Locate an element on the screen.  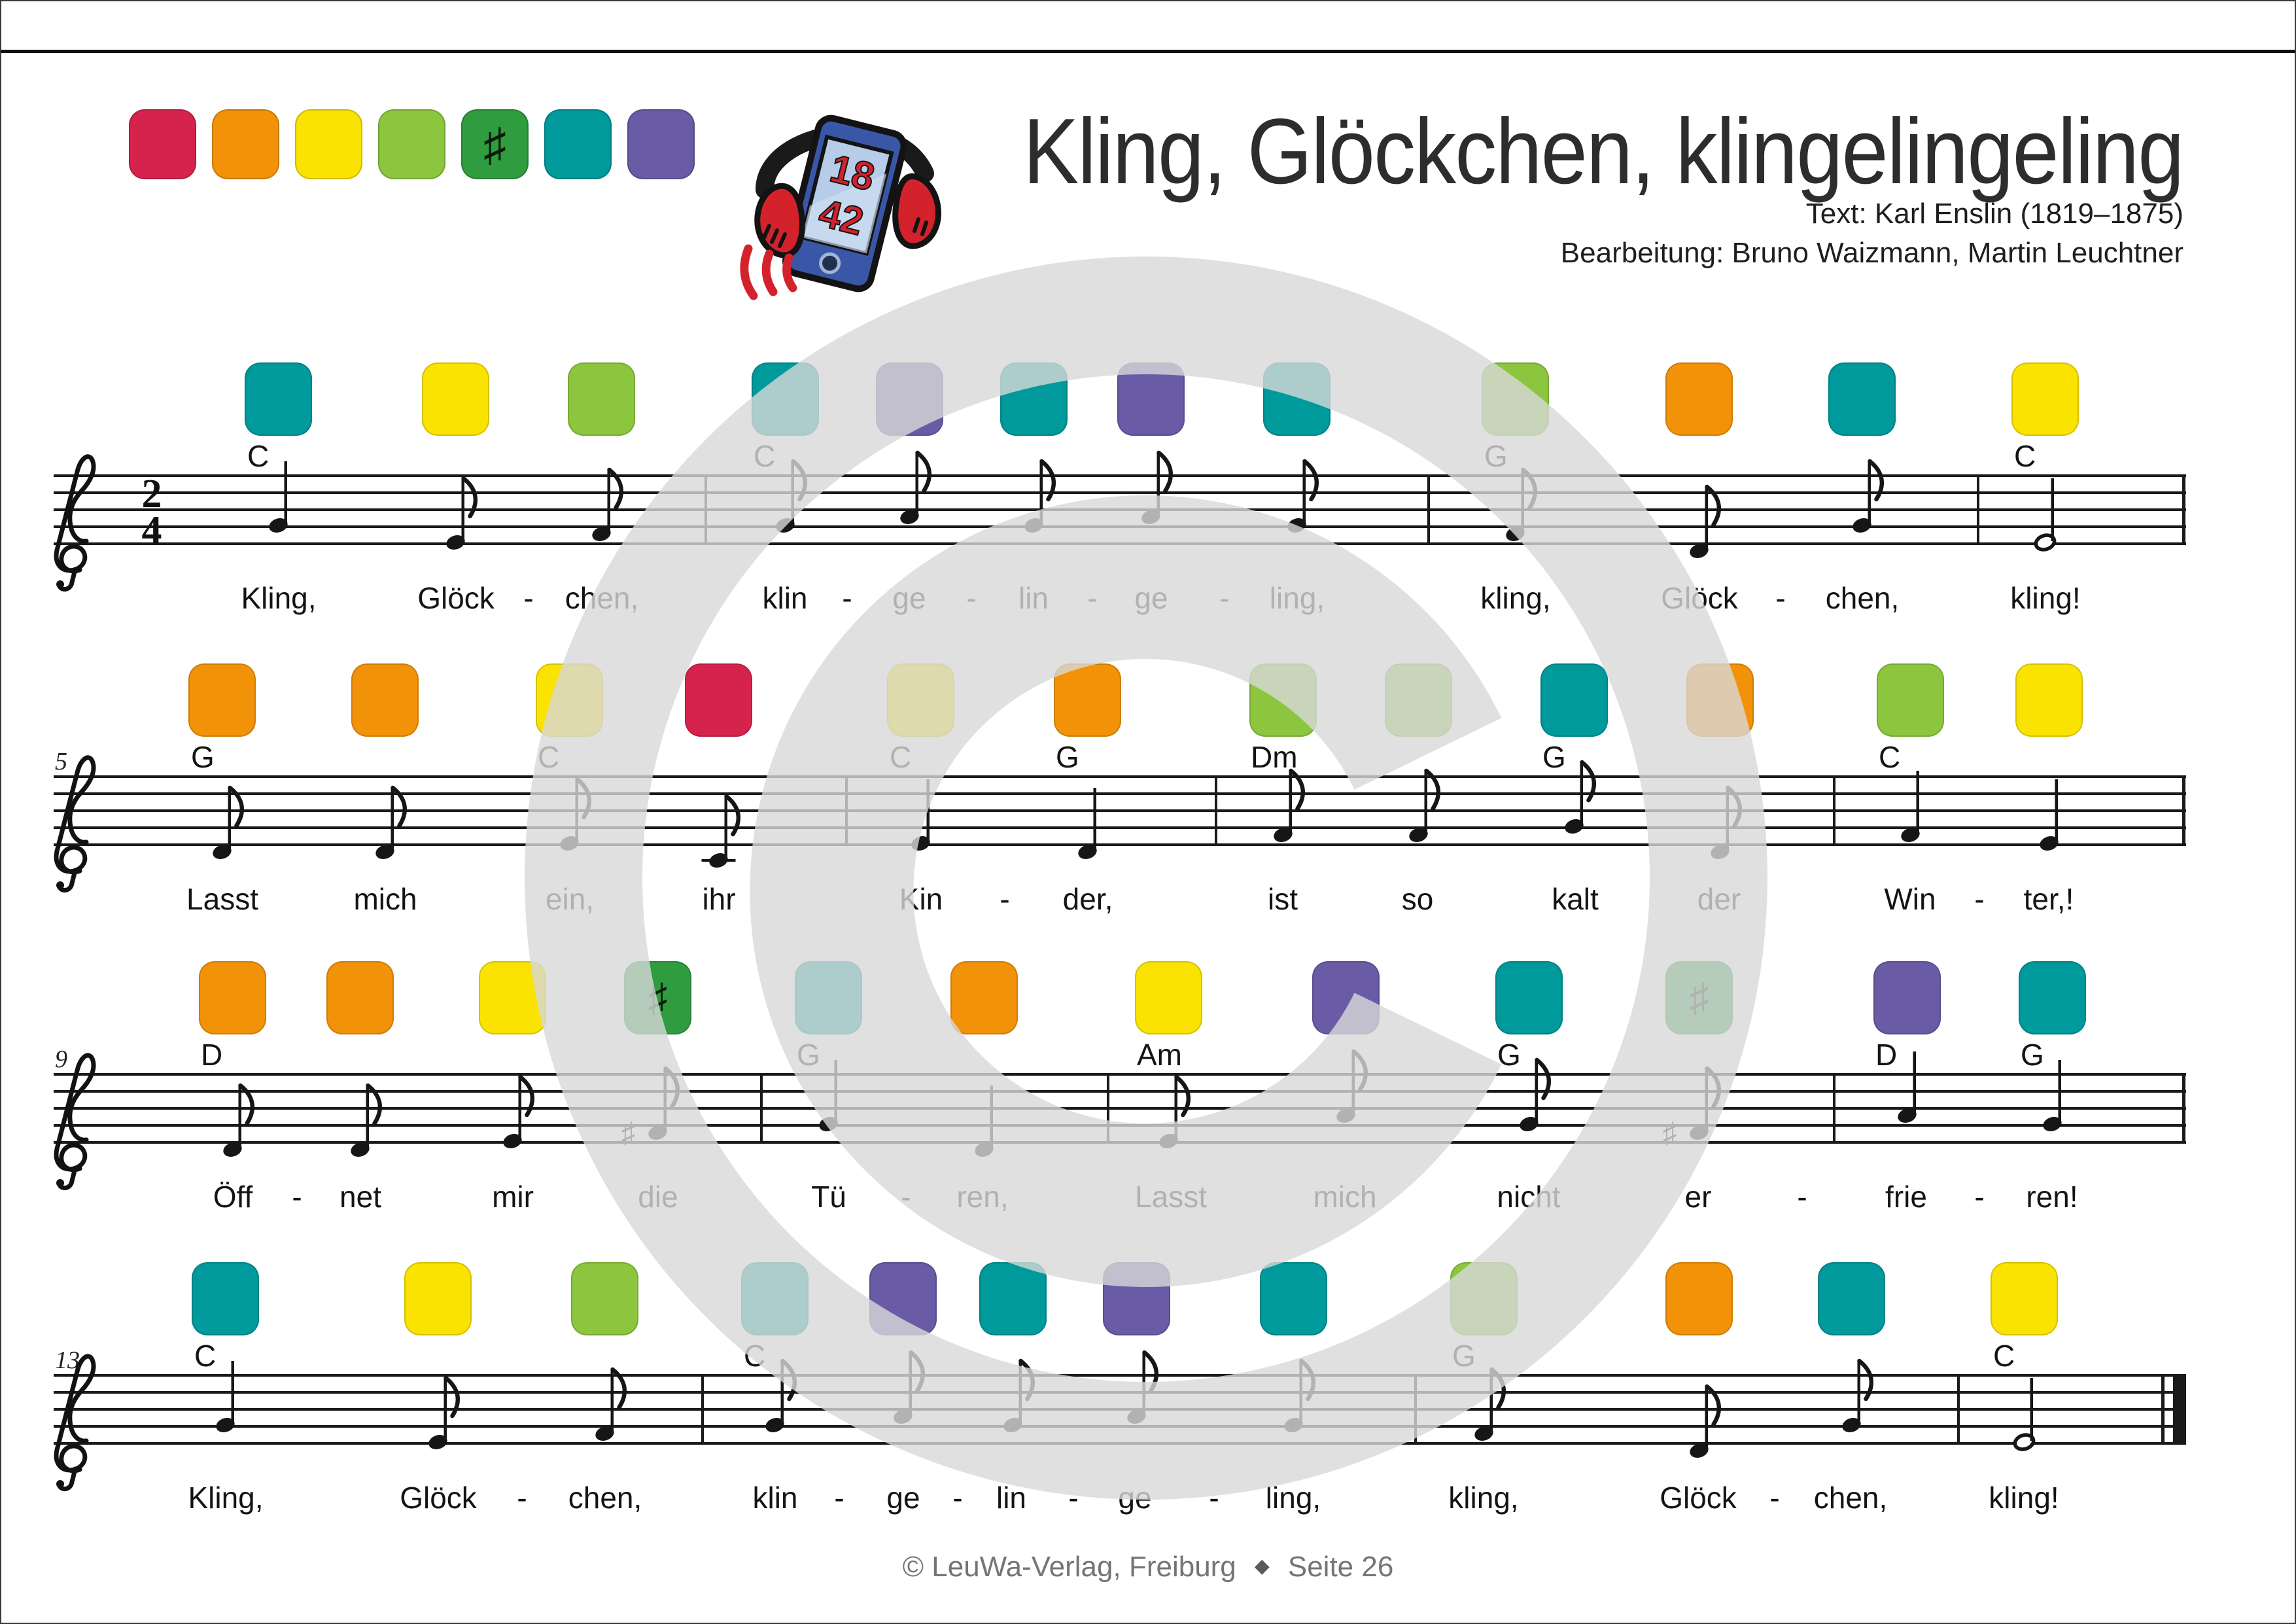
note-square: ♯ is located at coordinates (1699, 997).